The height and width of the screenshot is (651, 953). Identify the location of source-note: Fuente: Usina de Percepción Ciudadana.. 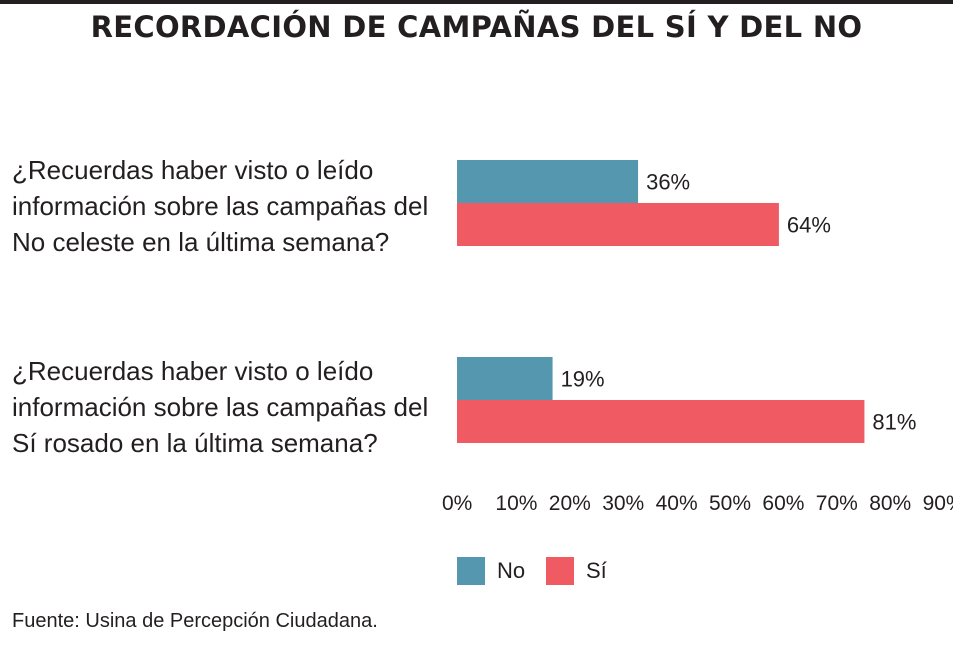
(195, 621).